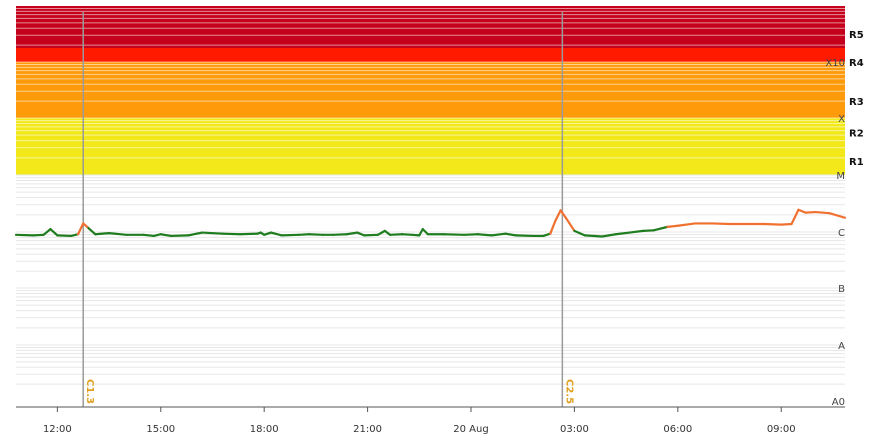 Image resolution: width=871 pixels, height=442 pixels. Describe the element at coordinates (264, 429) in the screenshot. I see `x-tick-label: 18:00` at that location.